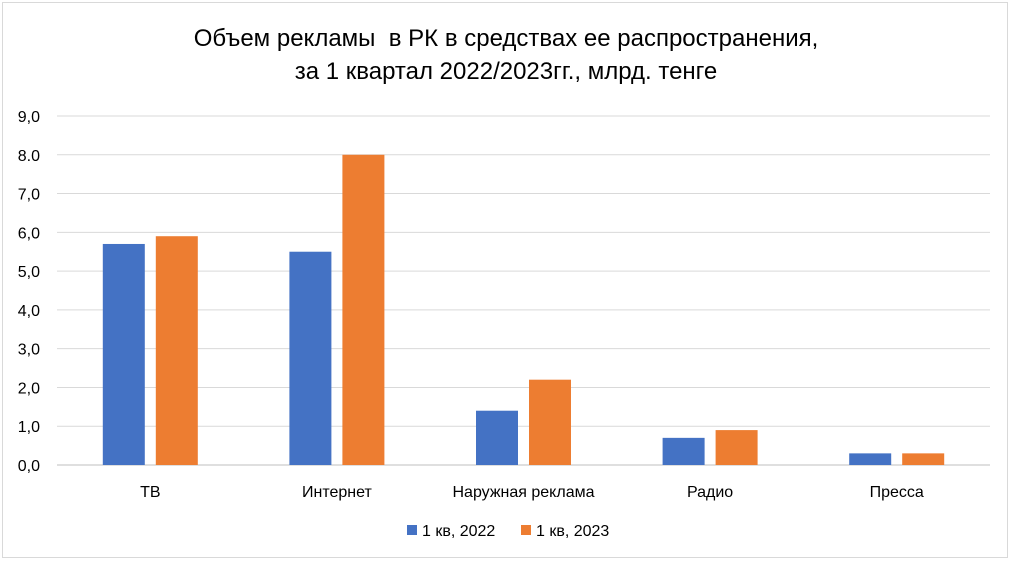  Describe the element at coordinates (29, 195) in the screenshot. I see `y-tick-label: 7,0` at that location.